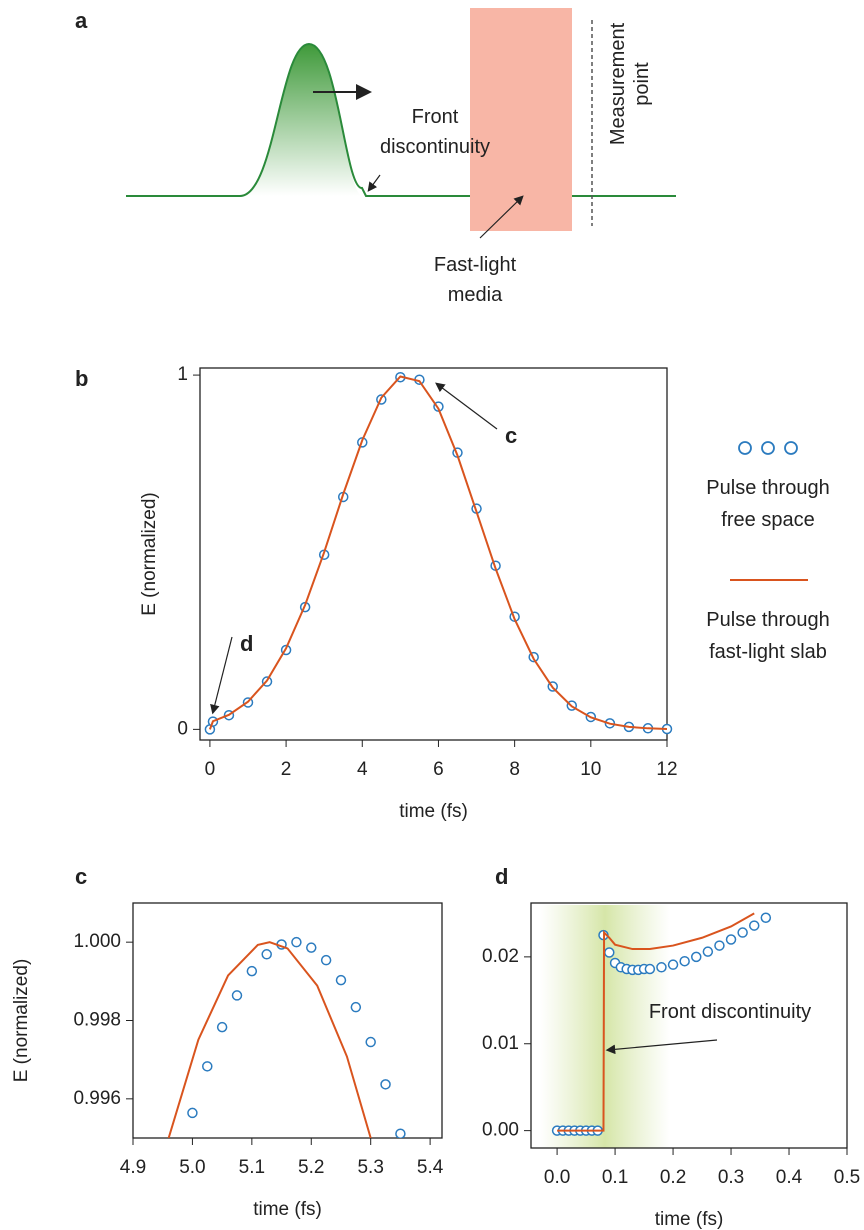 This screenshot has height=1230, width=864. I want to click on panel-label: a, so click(81, 20).